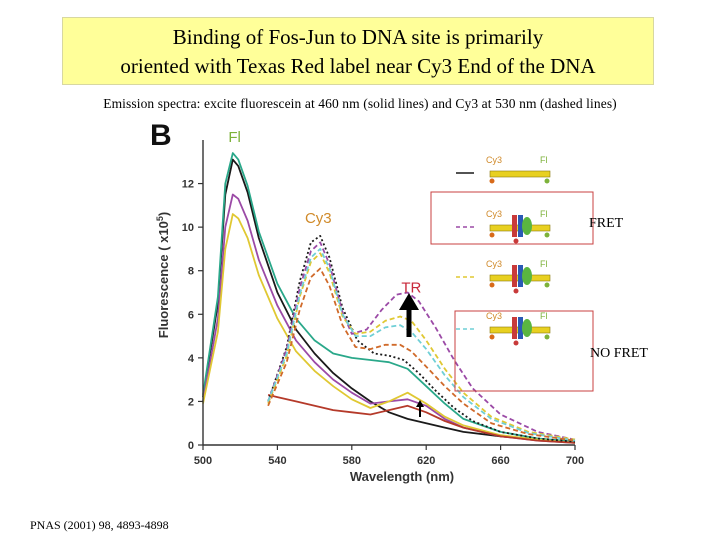 The width and height of the screenshot is (720, 540). Describe the element at coordinates (420, 408) in the screenshot. I see `small-arrow` at that location.